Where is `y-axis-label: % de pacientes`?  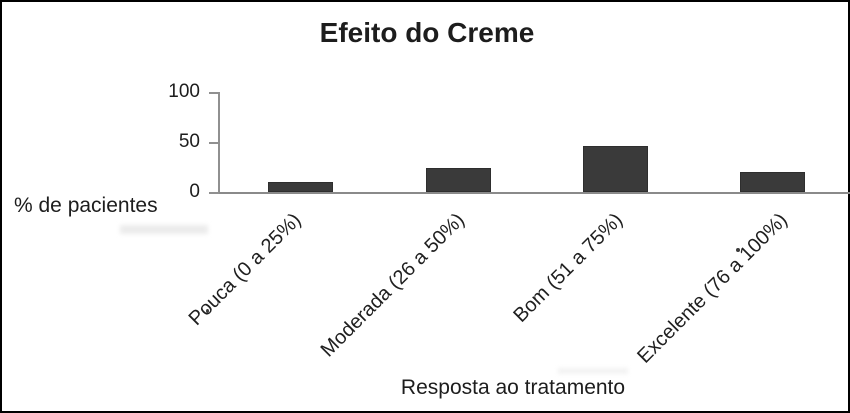
y-axis-label: % de pacientes is located at coordinates (86, 205).